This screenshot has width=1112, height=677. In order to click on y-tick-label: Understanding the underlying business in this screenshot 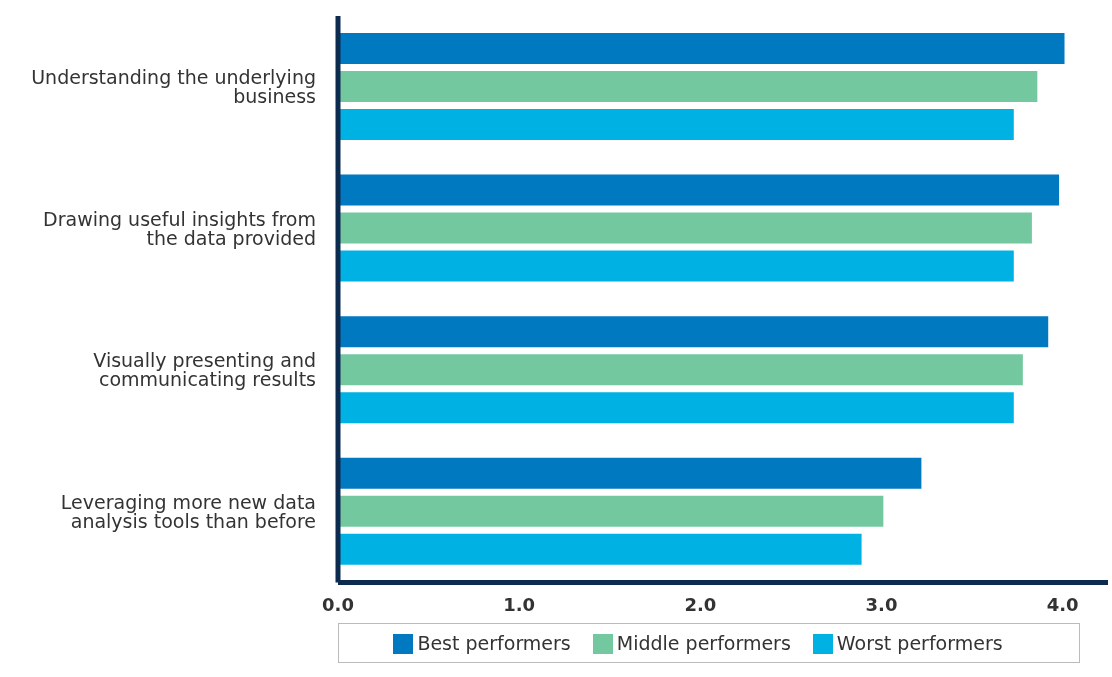, I will do `click(173, 87)`.